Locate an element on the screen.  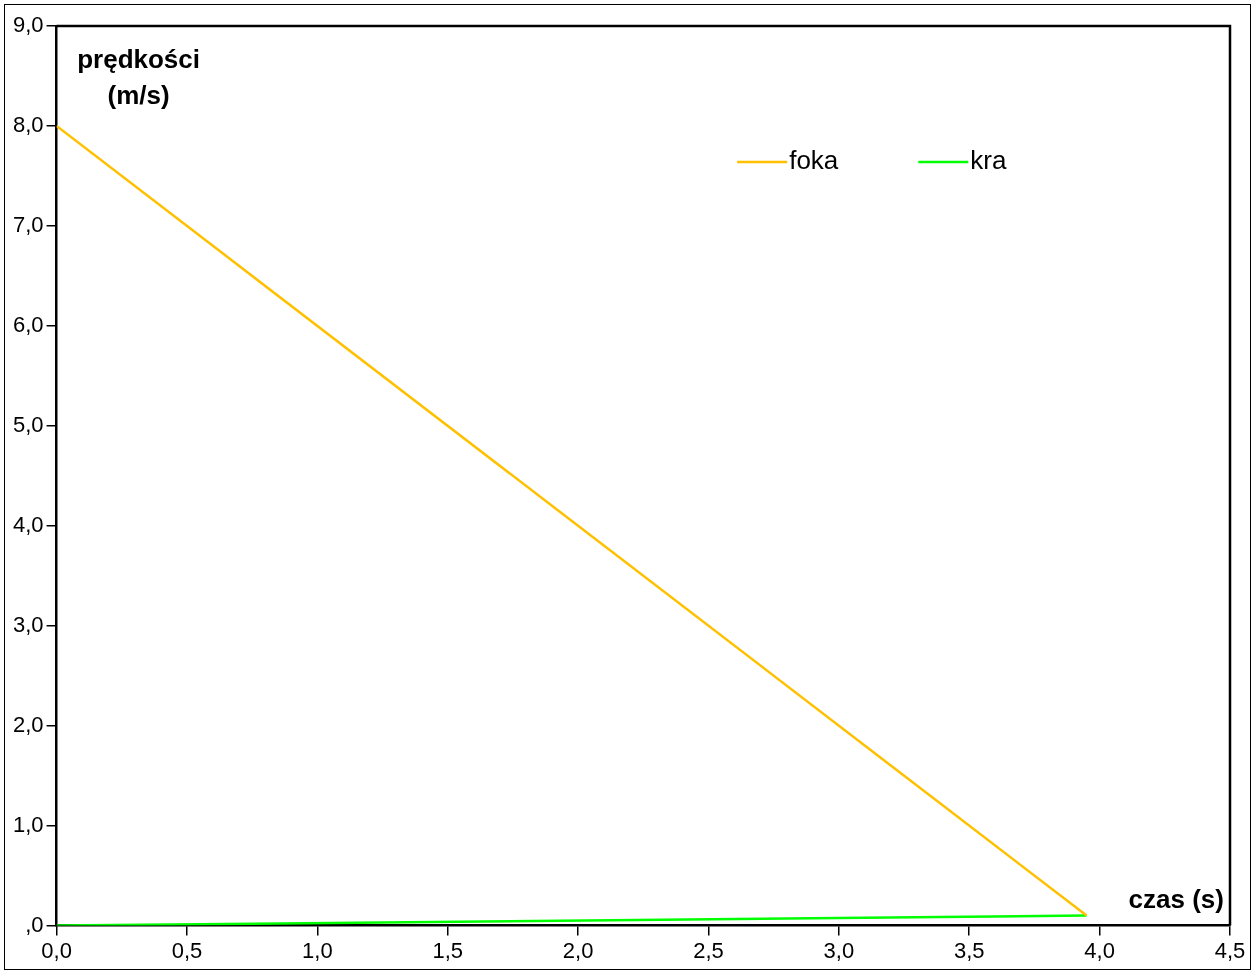
x-tick-label: 4,0 is located at coordinates (1099, 950).